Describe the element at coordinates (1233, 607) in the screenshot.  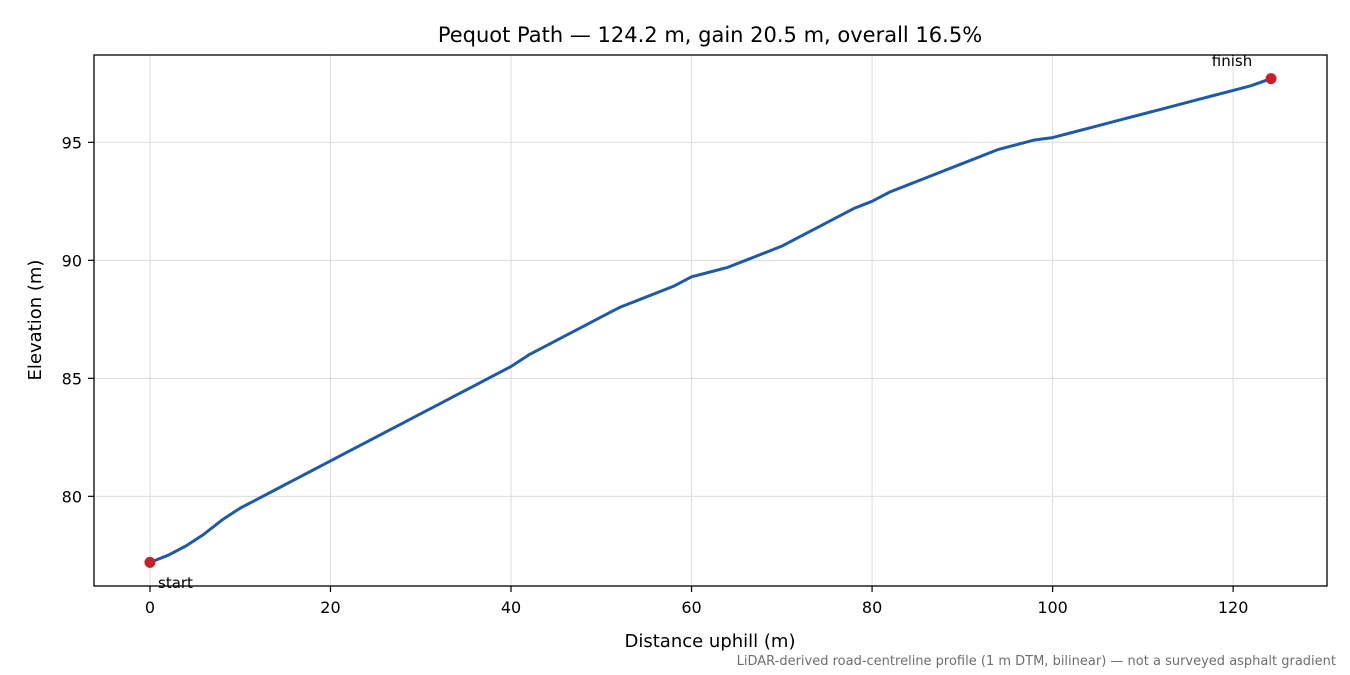
I see `x-tick-label: 120` at that location.